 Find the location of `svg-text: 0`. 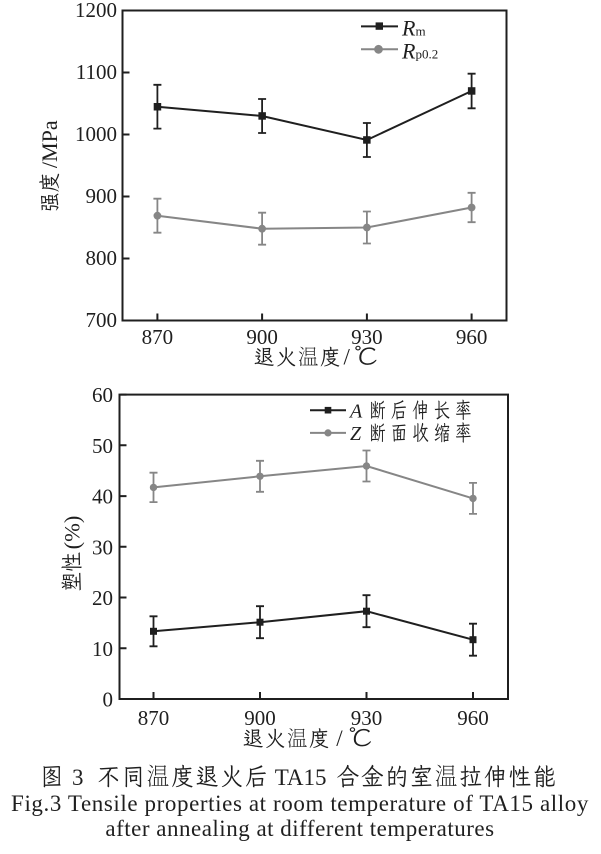

svg-text: 0 is located at coordinates (108, 700).